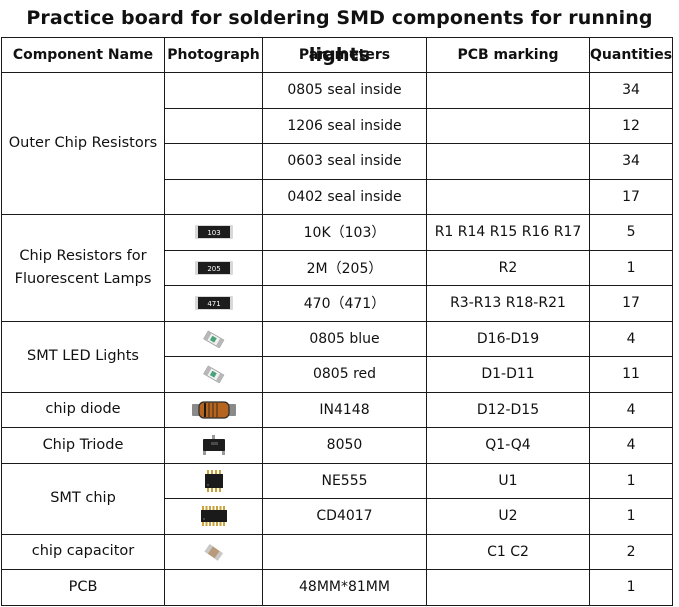 The image size is (679, 607). I want to click on group-name-outer-chip-resistors: Outer Chip Resistors, so click(83, 143).